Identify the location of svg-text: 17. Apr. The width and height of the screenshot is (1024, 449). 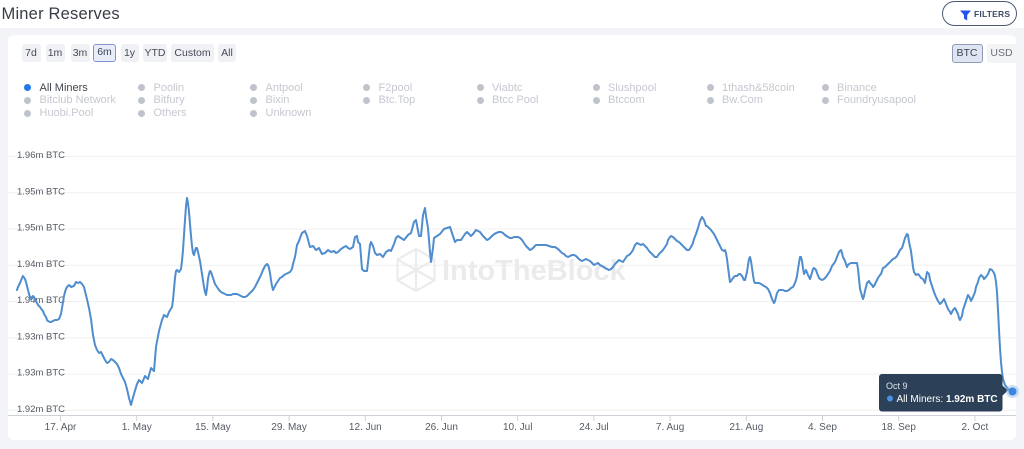
(61, 427).